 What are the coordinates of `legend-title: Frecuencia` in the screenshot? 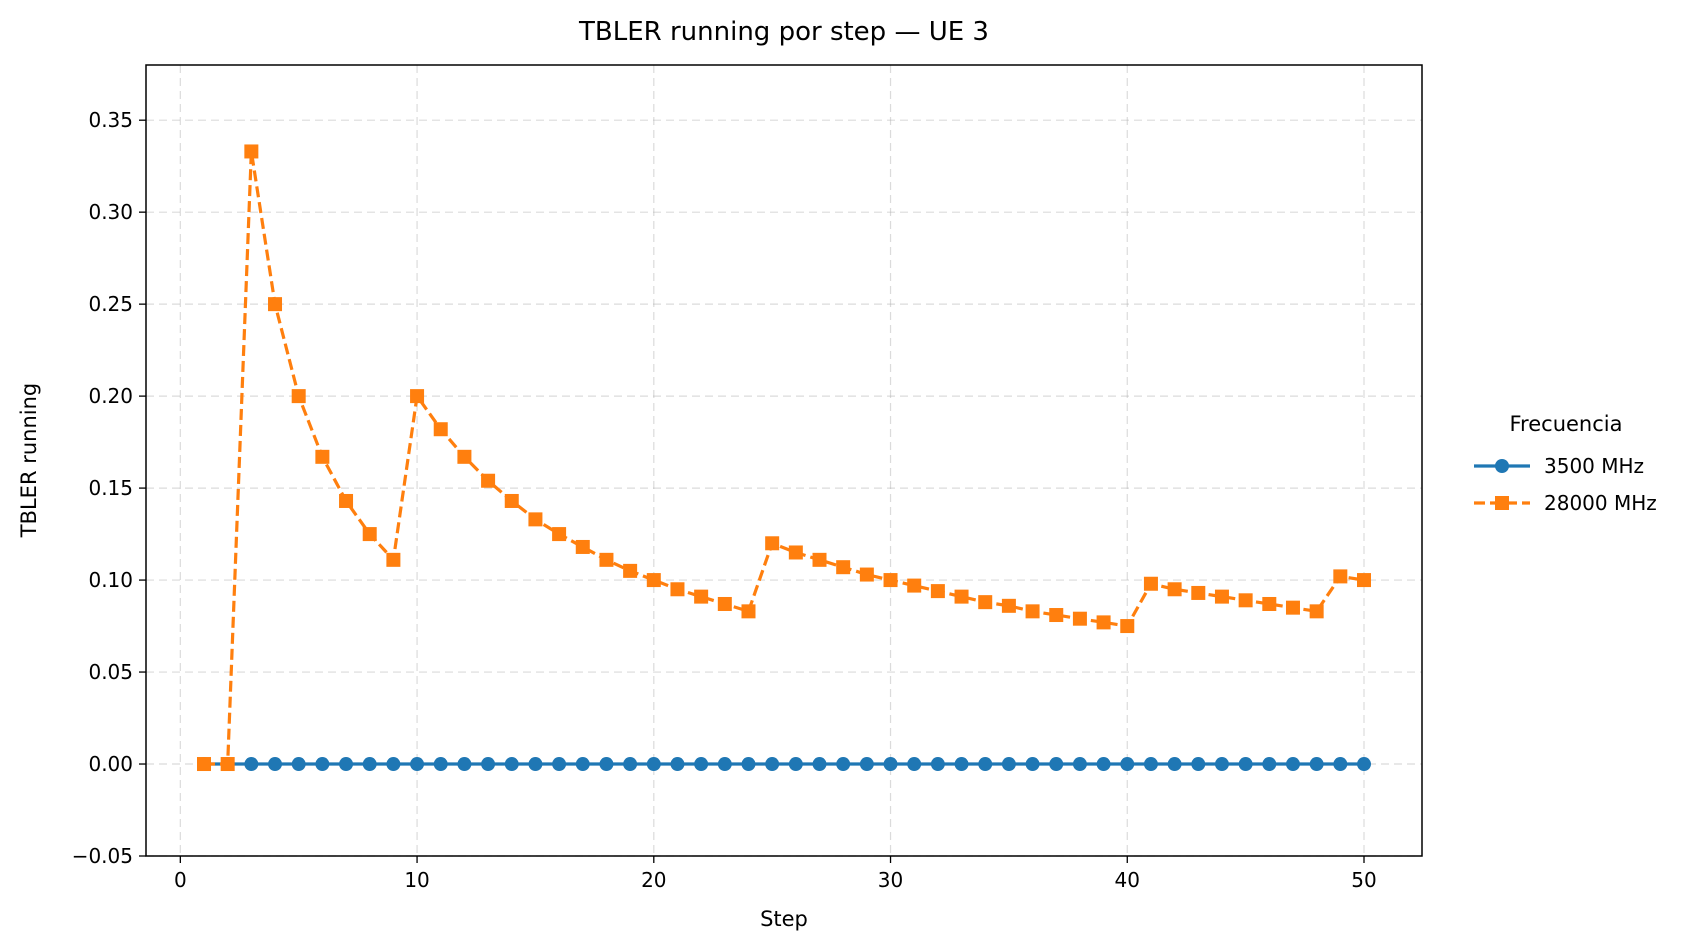 It's located at (1566, 424).